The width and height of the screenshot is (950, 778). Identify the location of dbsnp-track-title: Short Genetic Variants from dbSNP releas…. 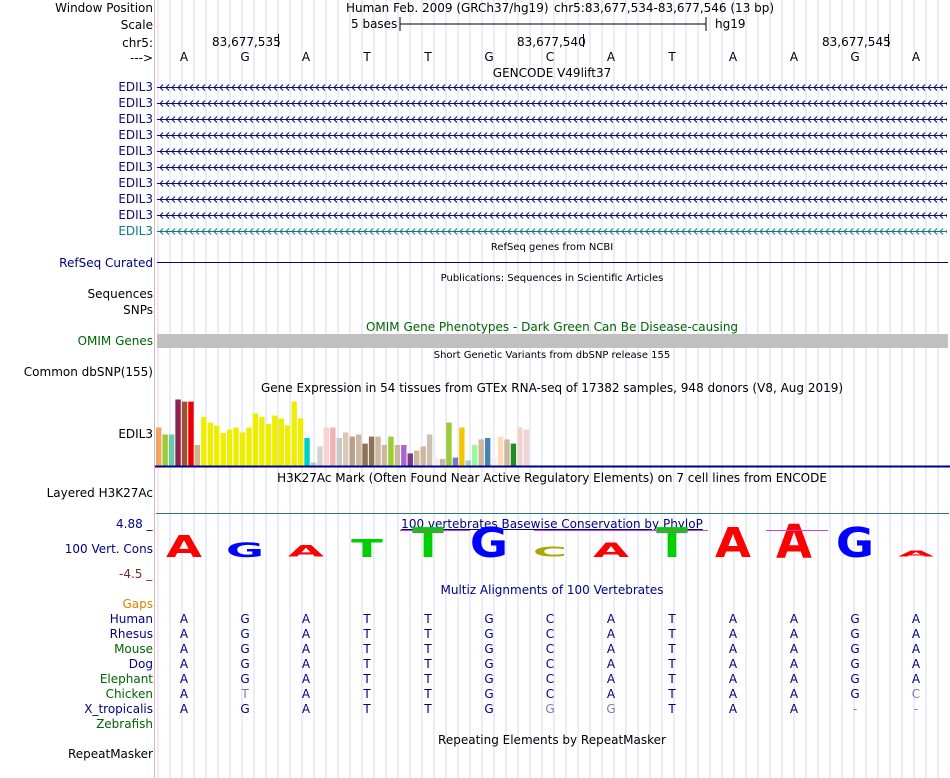
(552, 355).